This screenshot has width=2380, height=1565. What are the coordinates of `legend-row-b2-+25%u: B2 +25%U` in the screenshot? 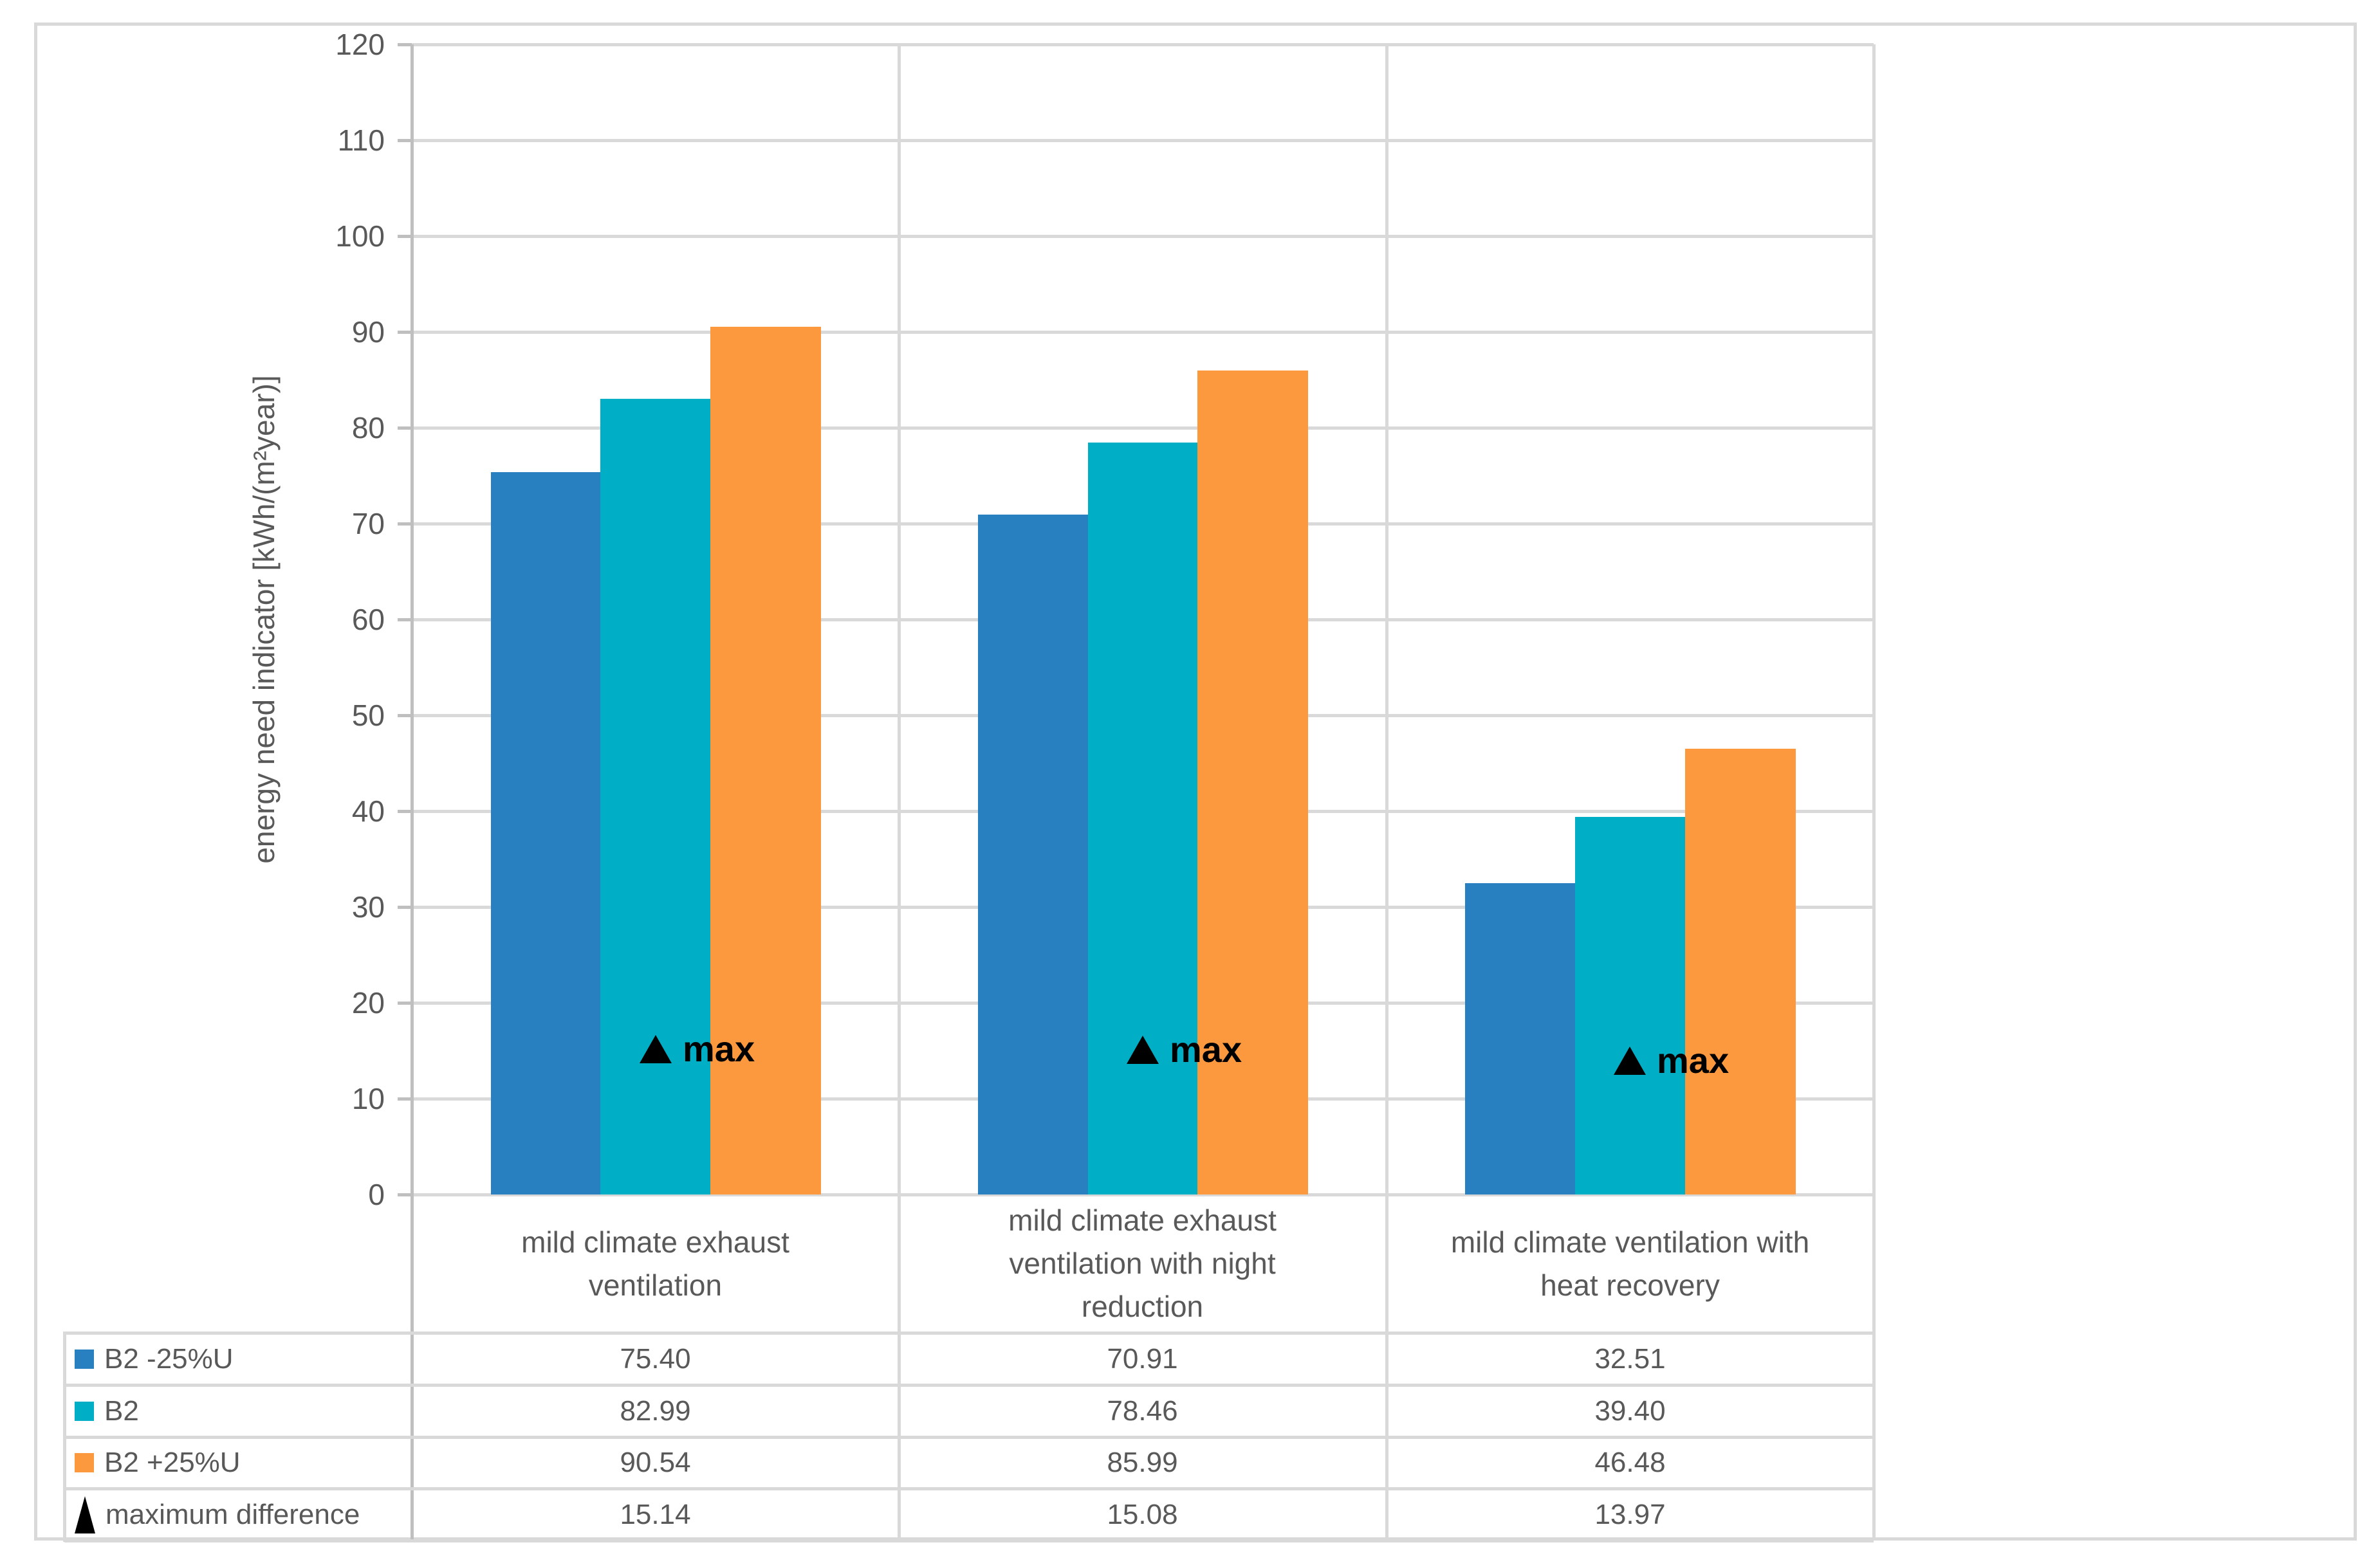 It's located at (238, 1462).